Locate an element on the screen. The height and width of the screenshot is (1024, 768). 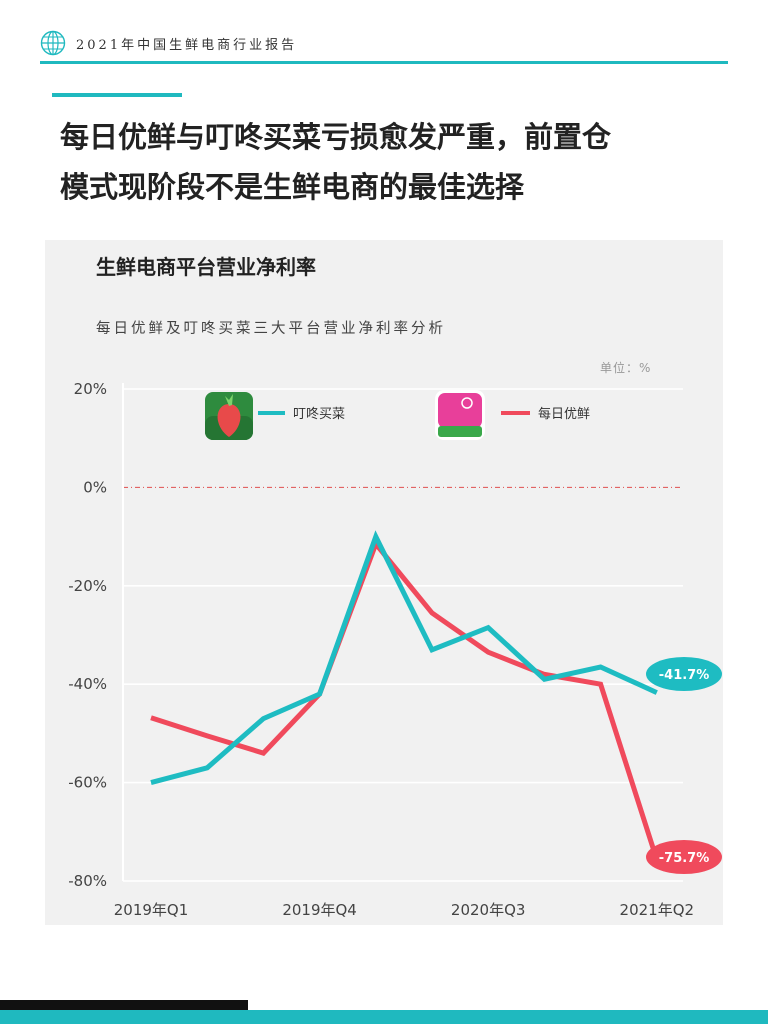
x-tick-label: 2019年Q4 is located at coordinates (319, 910).